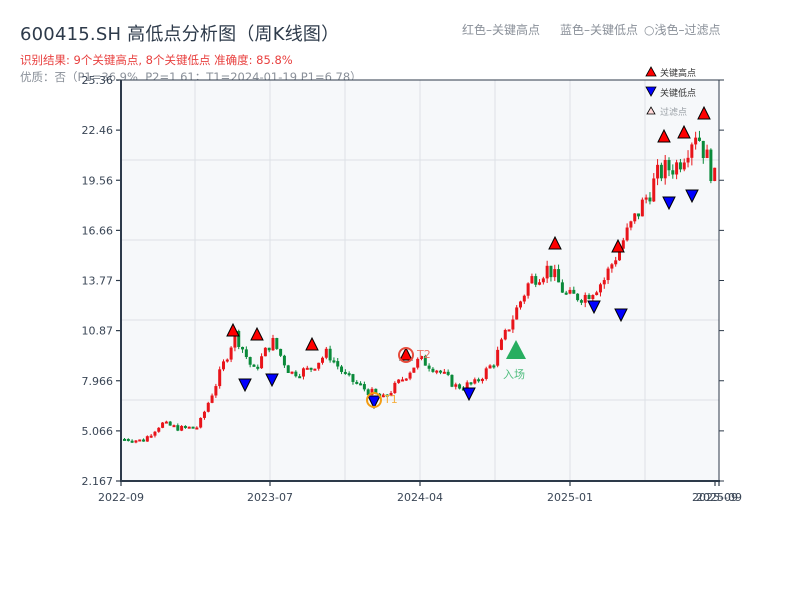 The image size is (800, 600). I want to click on chart-legend: 关键高点 关键低点 过滤点, so click(670, 92).